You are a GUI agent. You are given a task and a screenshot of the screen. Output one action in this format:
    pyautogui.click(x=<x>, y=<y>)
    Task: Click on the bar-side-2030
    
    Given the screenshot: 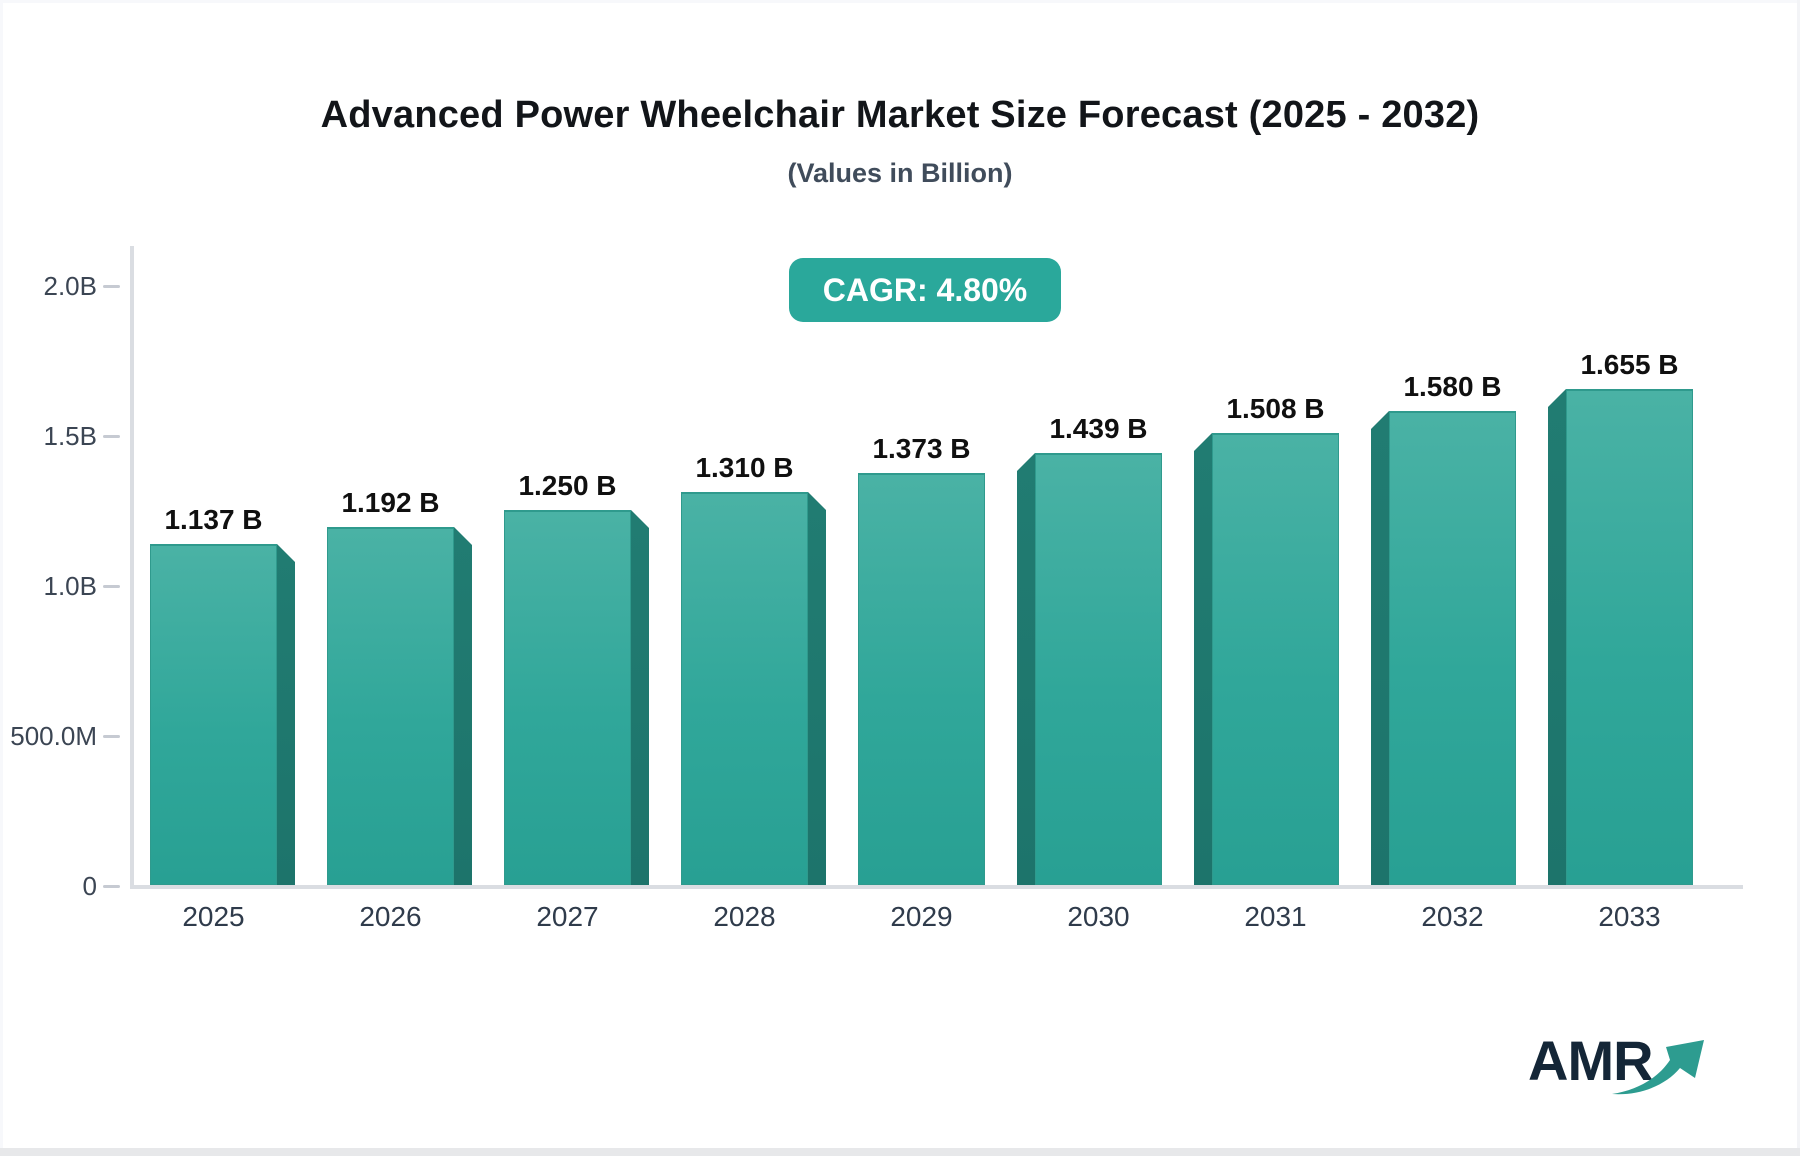 What is the action you would take?
    pyautogui.click(x=1026, y=669)
    